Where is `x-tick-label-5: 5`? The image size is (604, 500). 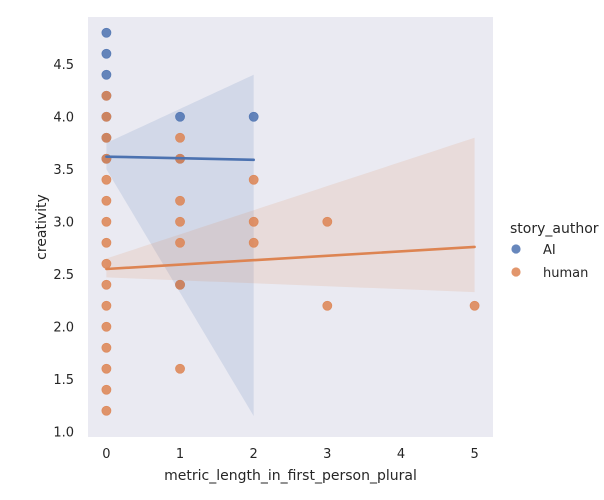 x-tick-label-5: 5 is located at coordinates (474, 454).